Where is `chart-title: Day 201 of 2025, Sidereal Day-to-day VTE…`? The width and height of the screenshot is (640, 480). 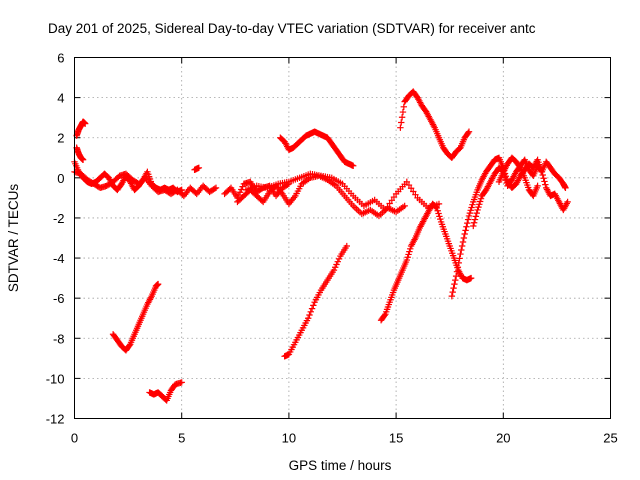 chart-title: Day 201 of 2025, Sidereal Day-to-day VTE… is located at coordinates (292, 28).